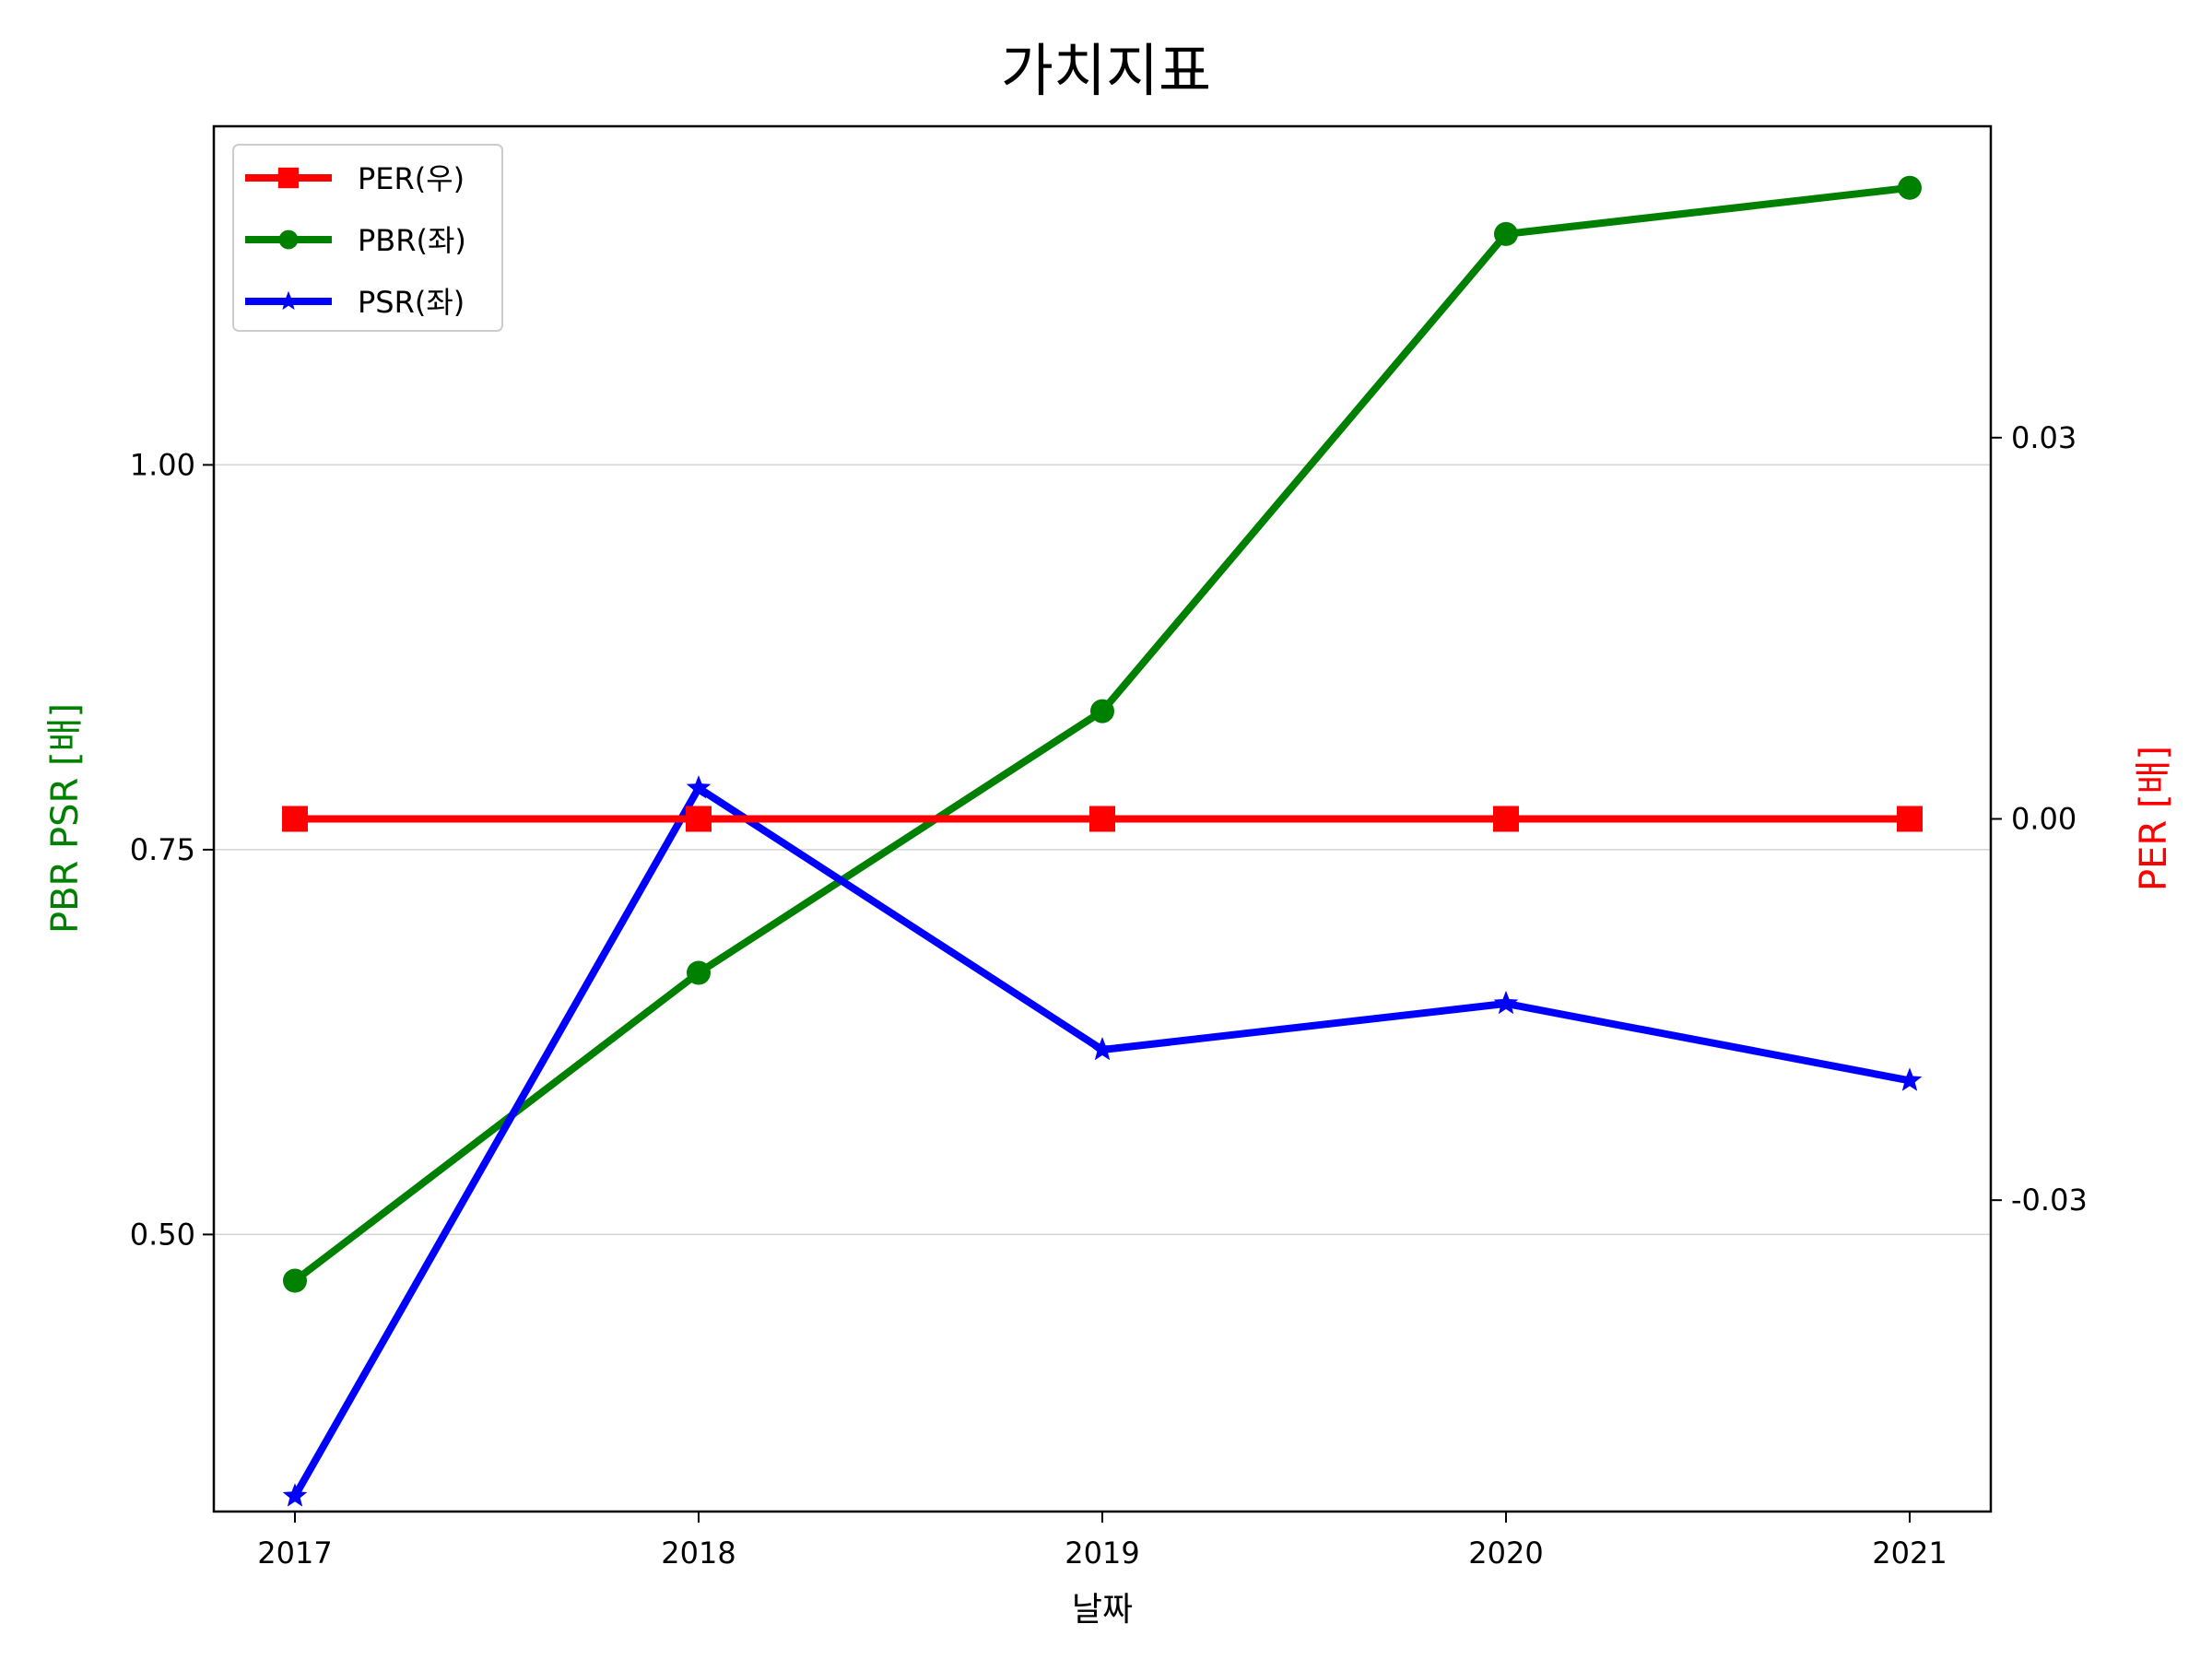 The image size is (2212, 1659). I want to click on y-right-tick-label: -0.03, so click(2049, 1200).